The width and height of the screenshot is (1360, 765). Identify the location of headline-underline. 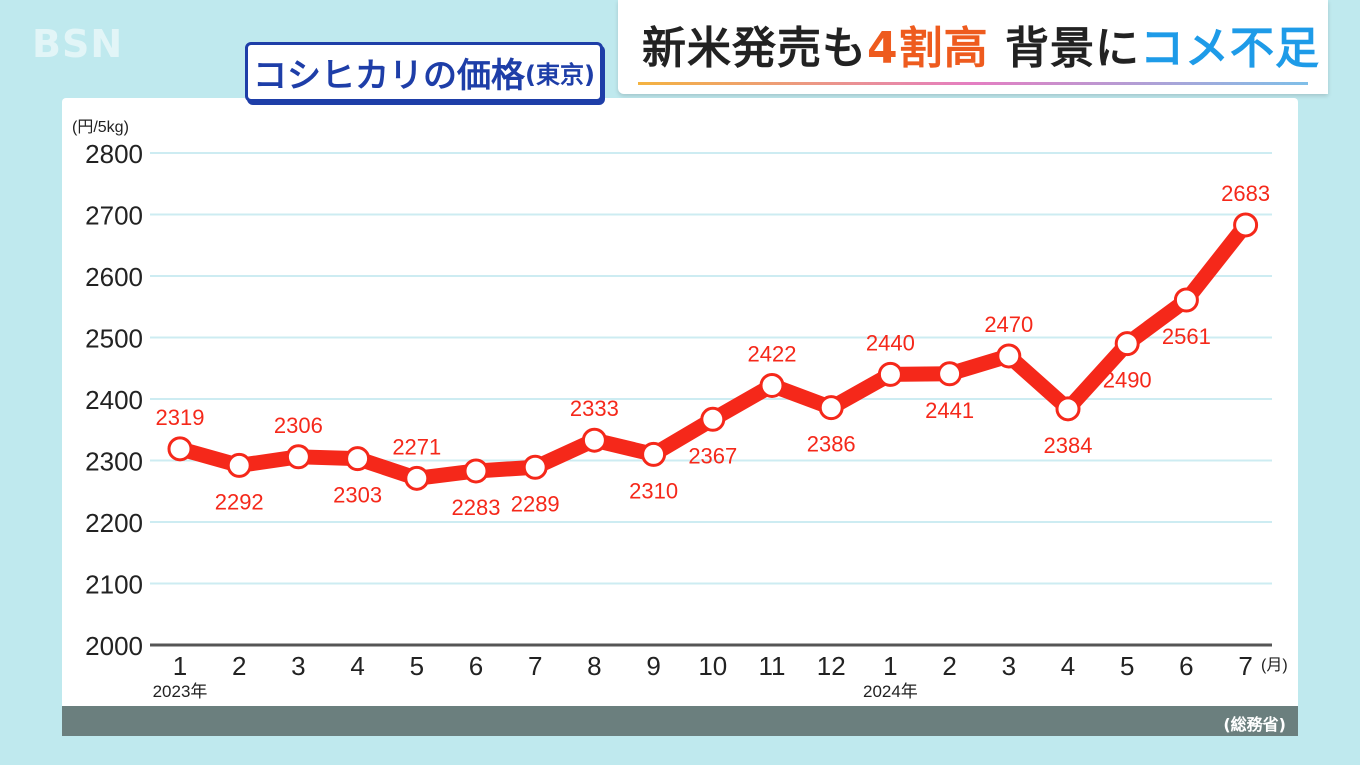
(973, 83).